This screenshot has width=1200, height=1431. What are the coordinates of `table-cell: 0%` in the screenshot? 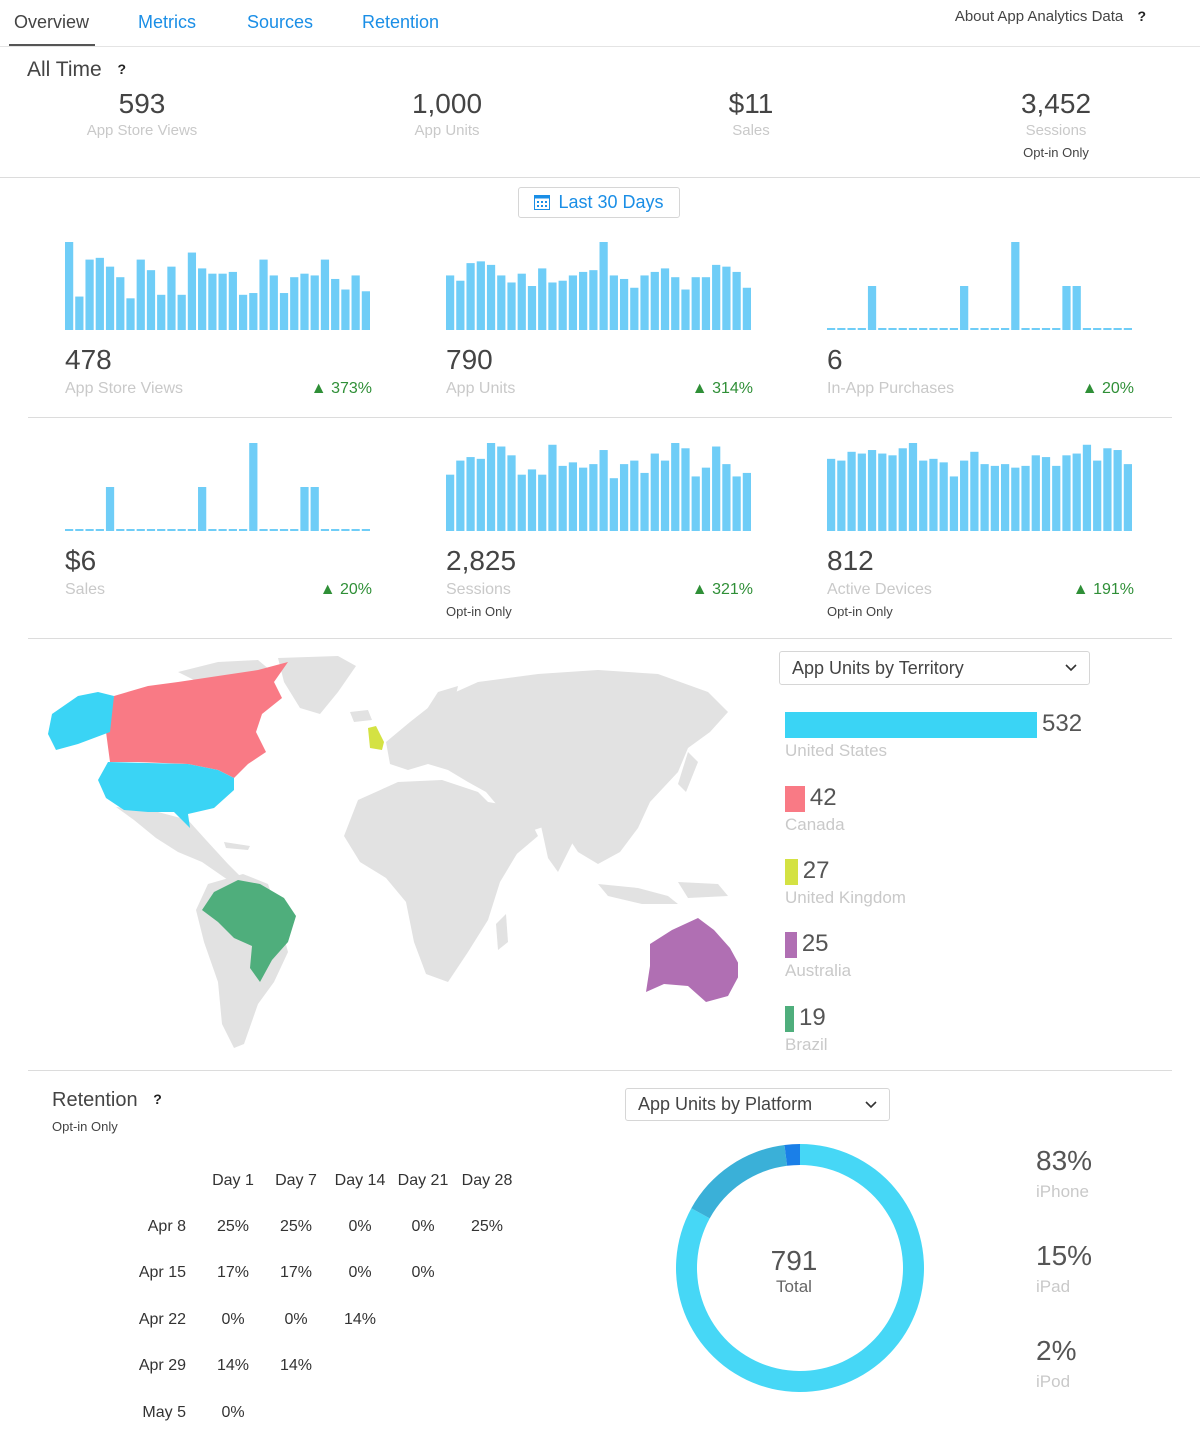 It's located at (423, 1272).